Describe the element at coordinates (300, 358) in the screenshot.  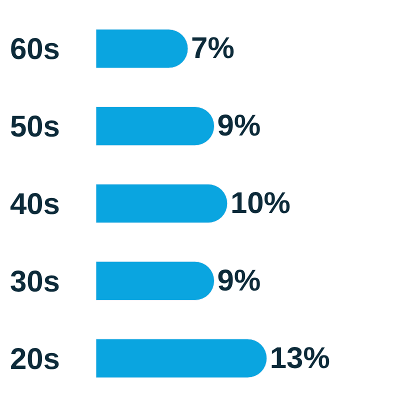
I see `data-label: 13%` at that location.